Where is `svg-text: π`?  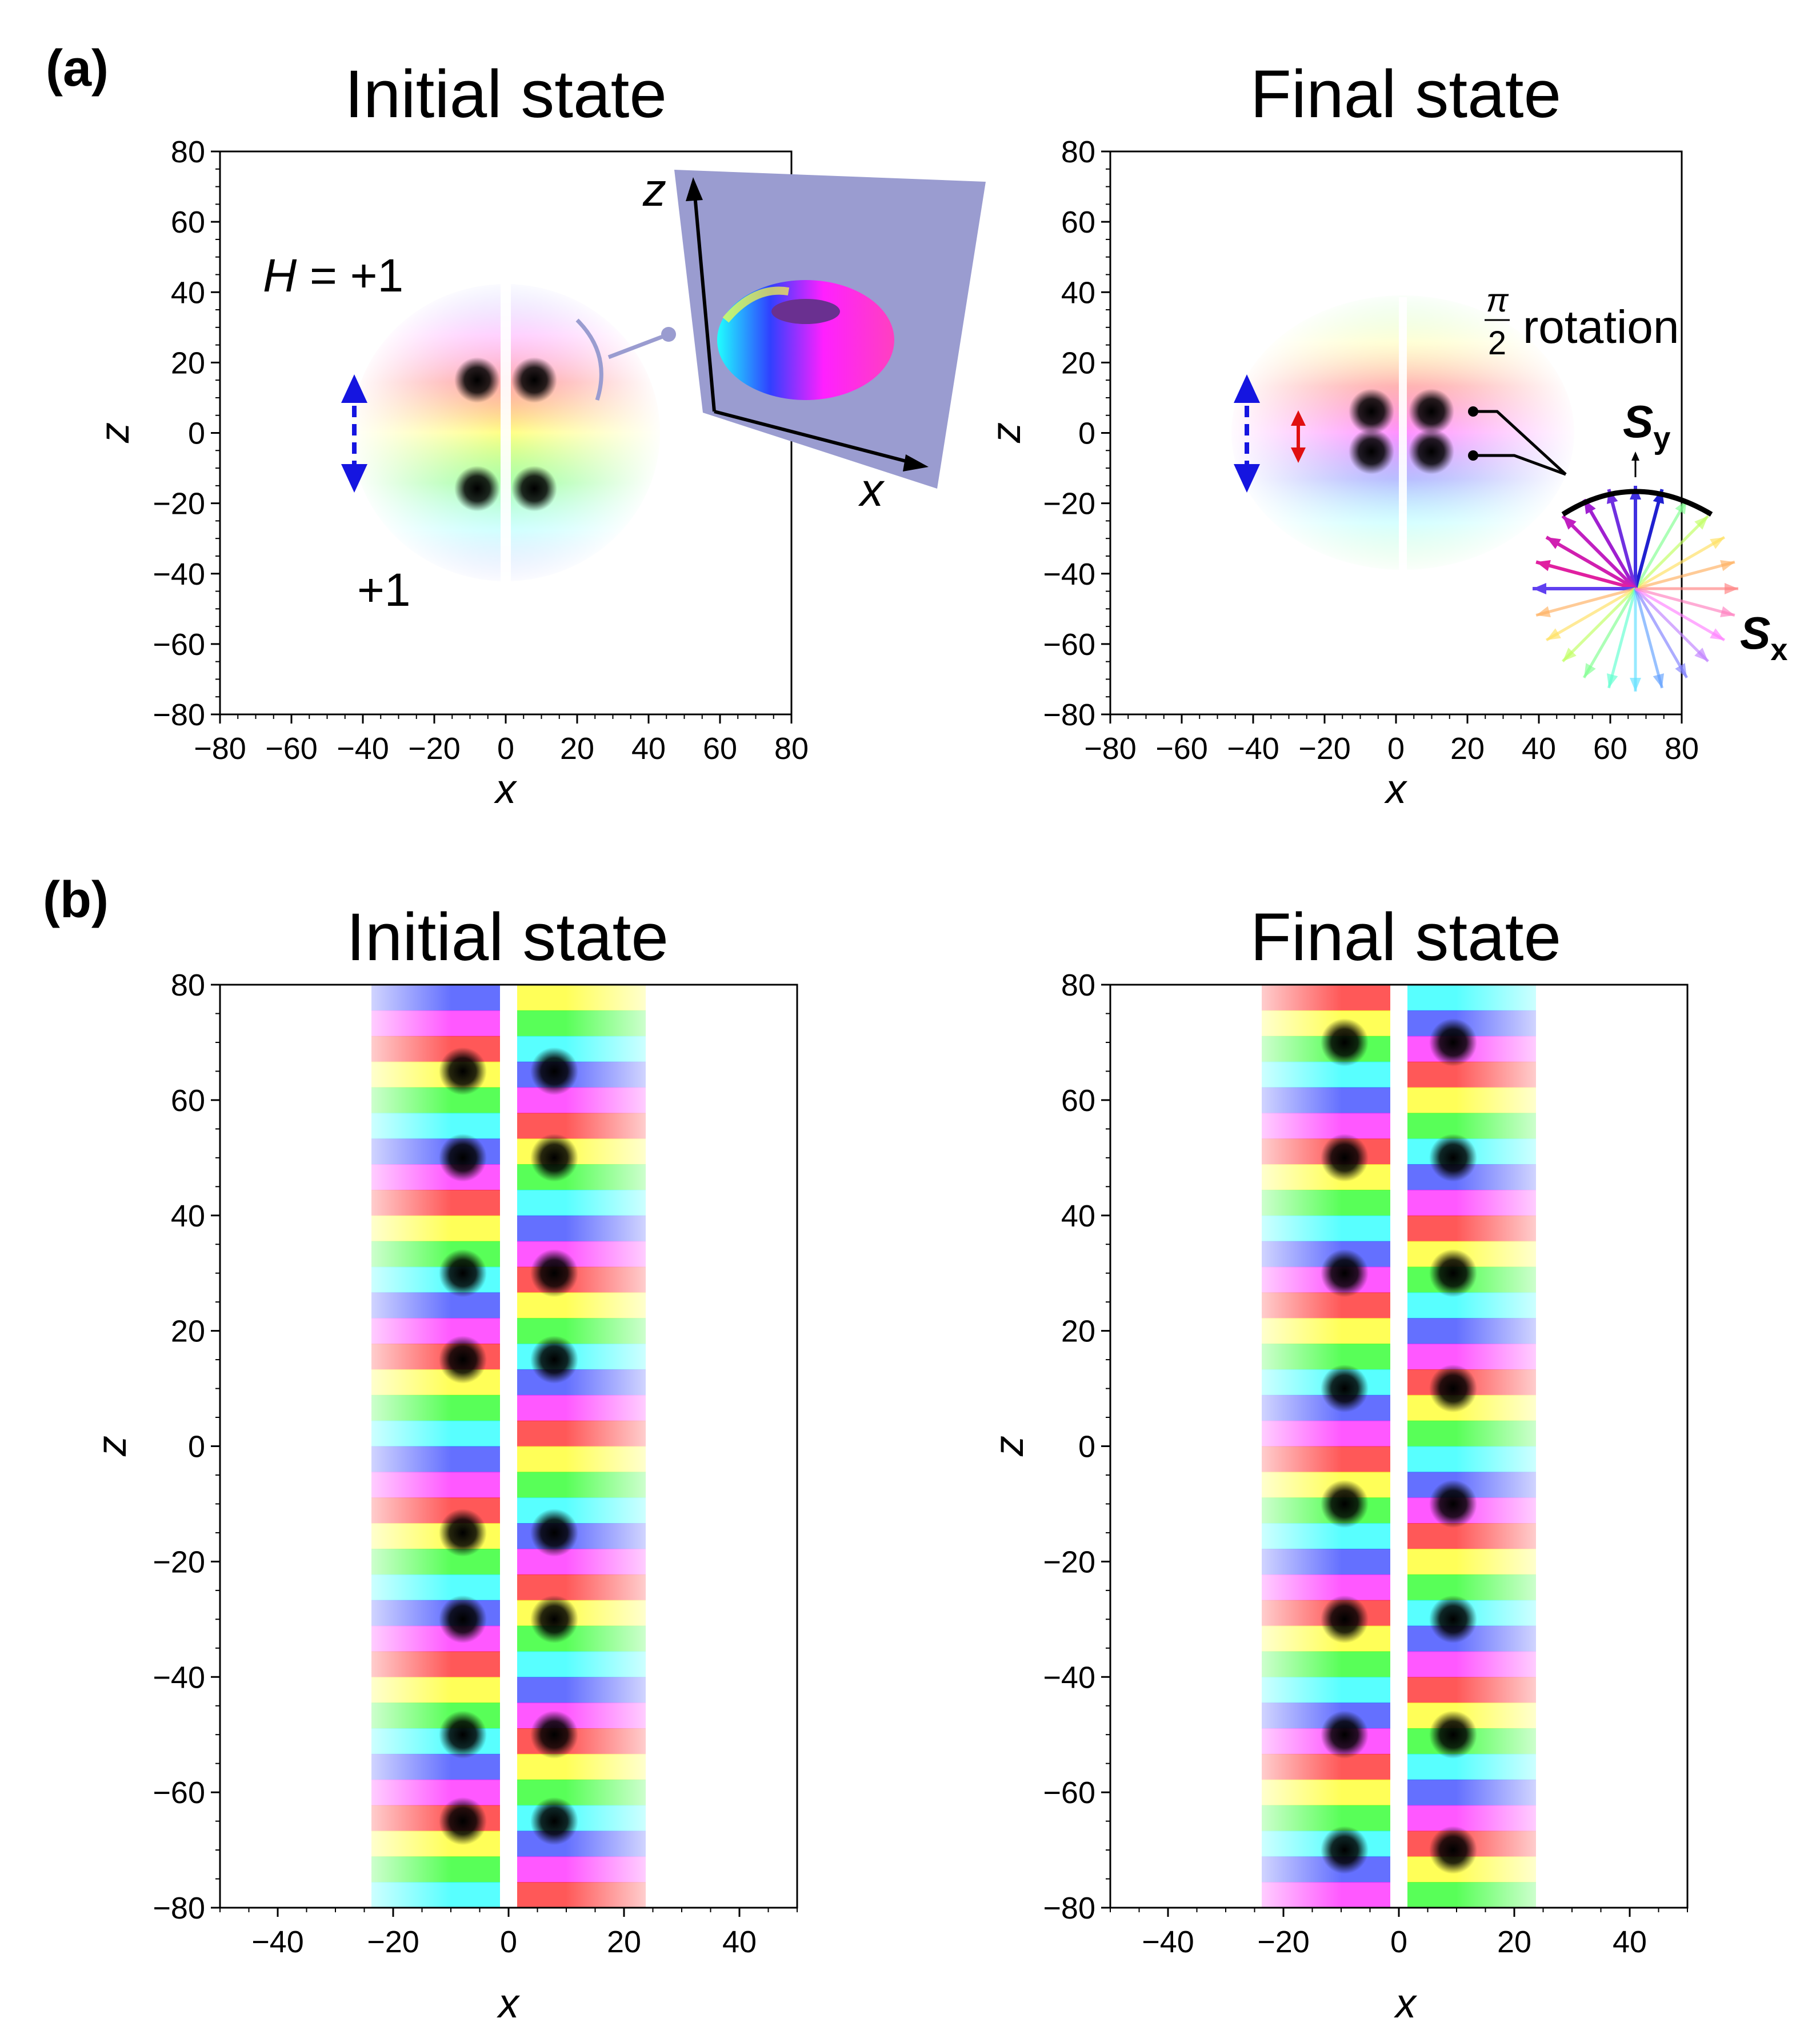 svg-text: π is located at coordinates (1497, 300).